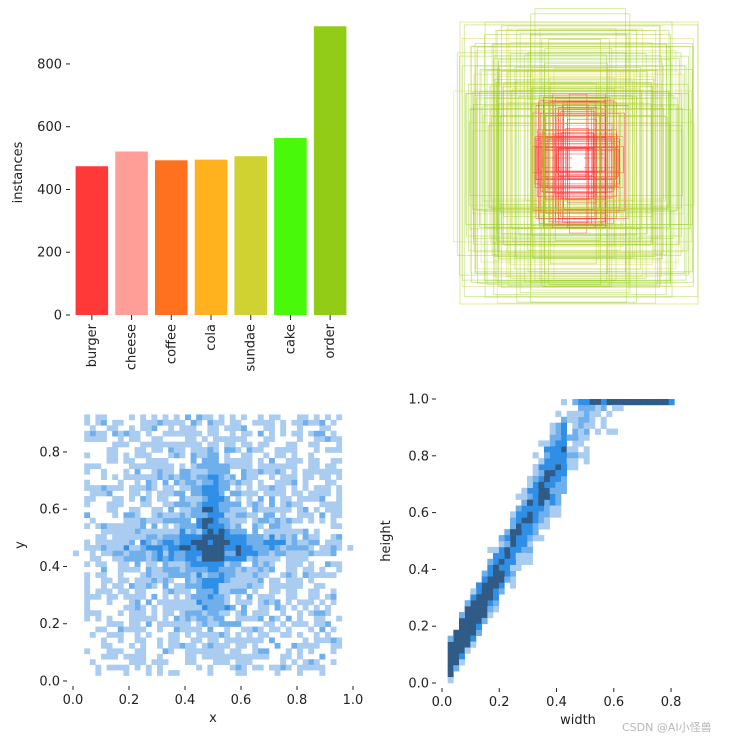 The height and width of the screenshot is (740, 732). What do you see at coordinates (20, 545) in the screenshot?
I see `y-axis-label: y` at bounding box center [20, 545].